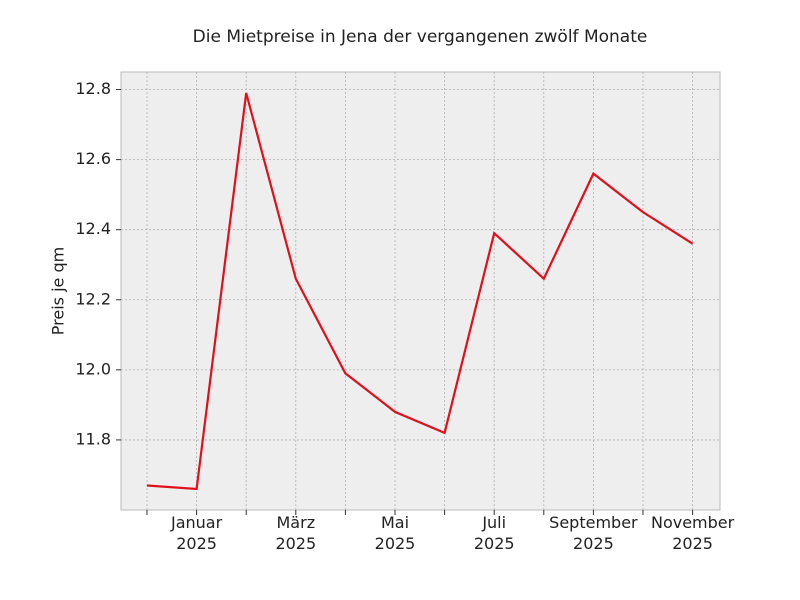  What do you see at coordinates (93, 368) in the screenshot?
I see `y-tick-label: 12.0` at bounding box center [93, 368].